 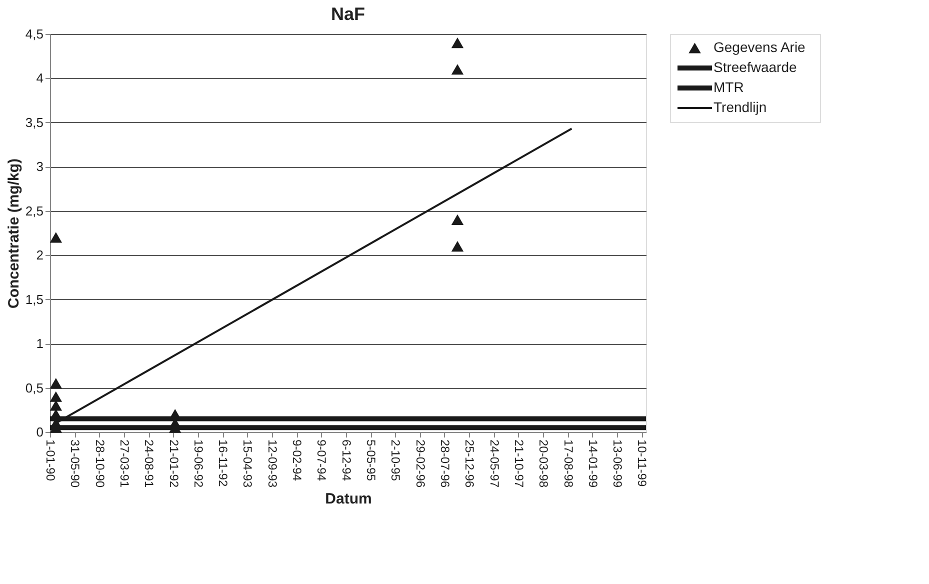 What do you see at coordinates (395, 461) in the screenshot?
I see `x-tick-label: 2-10-95` at bounding box center [395, 461].